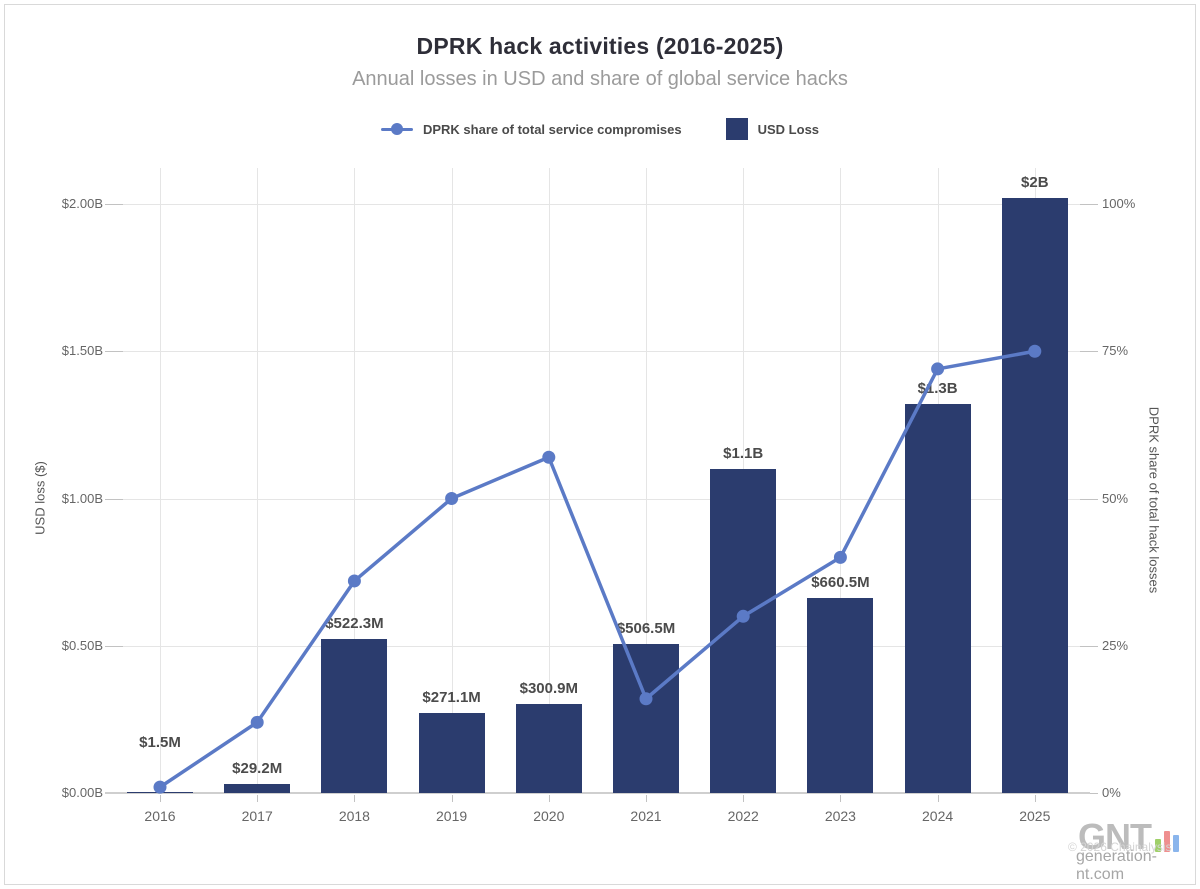  What do you see at coordinates (257, 769) in the screenshot?
I see `bar-value-label: $29.2M` at bounding box center [257, 769].